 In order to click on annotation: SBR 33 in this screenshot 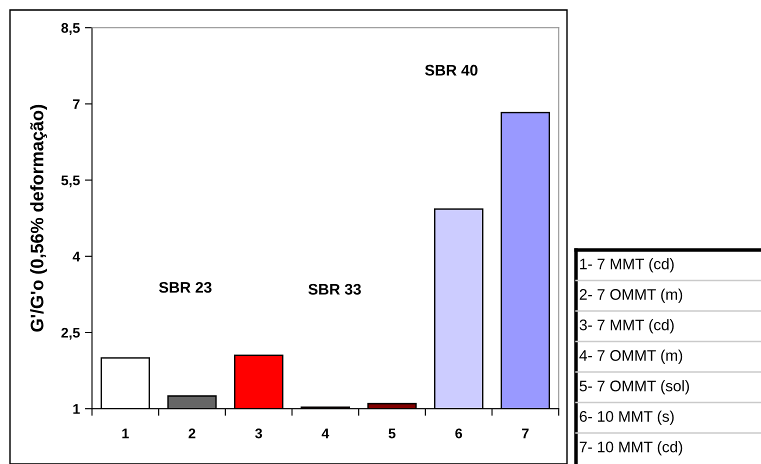, I will do `click(334, 289)`.